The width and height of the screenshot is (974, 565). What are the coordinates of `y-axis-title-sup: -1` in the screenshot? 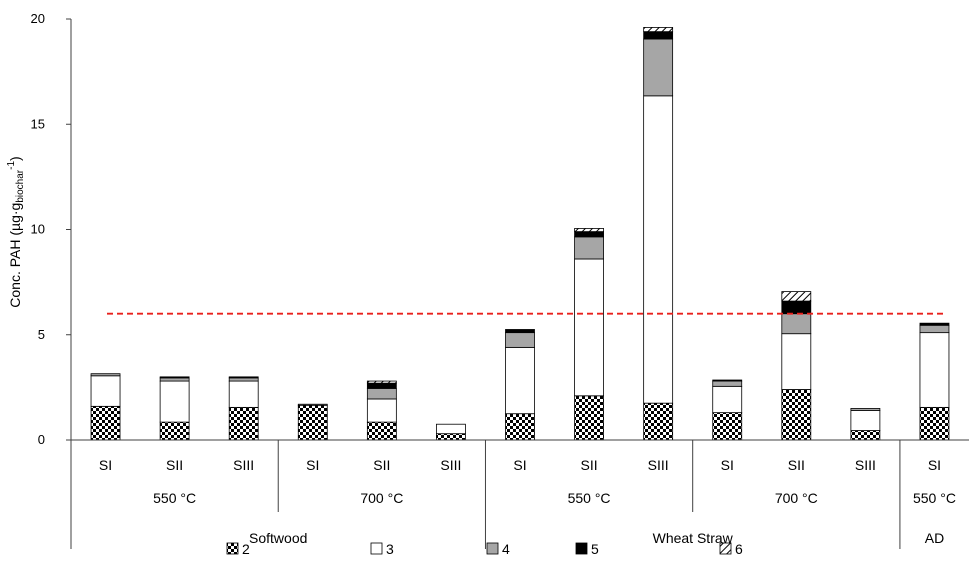 It's located at (11, 165).